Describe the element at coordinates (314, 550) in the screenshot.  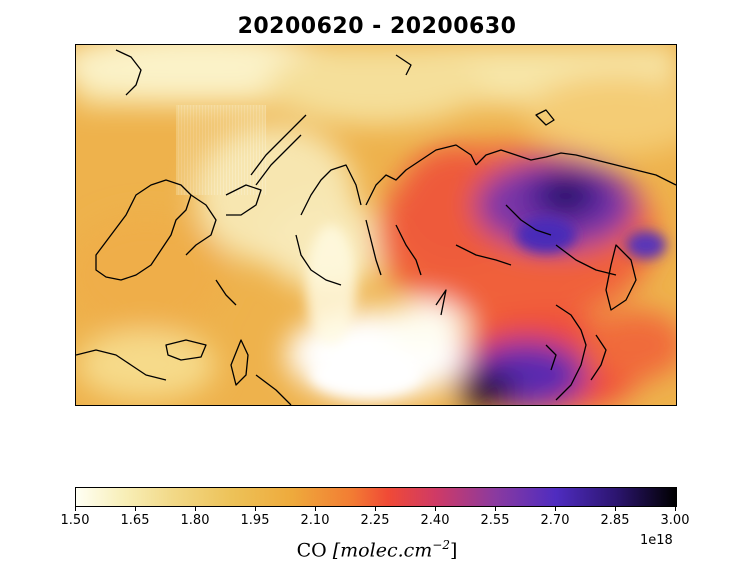
I see `colorbar-label-prefix: CO` at that location.